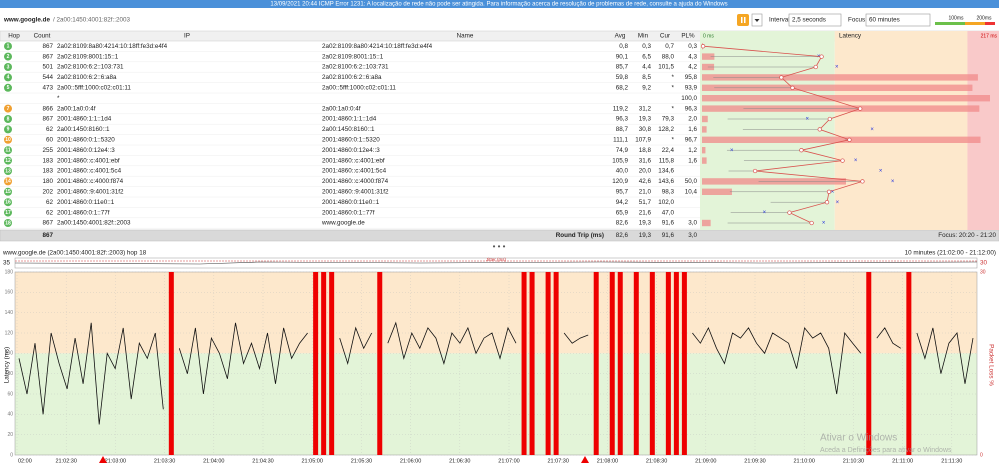 Image resolution: width=999 pixels, height=469 pixels. Describe the element at coordinates (767, 130) in the screenshot. I see `latency-zone-good` at that location.